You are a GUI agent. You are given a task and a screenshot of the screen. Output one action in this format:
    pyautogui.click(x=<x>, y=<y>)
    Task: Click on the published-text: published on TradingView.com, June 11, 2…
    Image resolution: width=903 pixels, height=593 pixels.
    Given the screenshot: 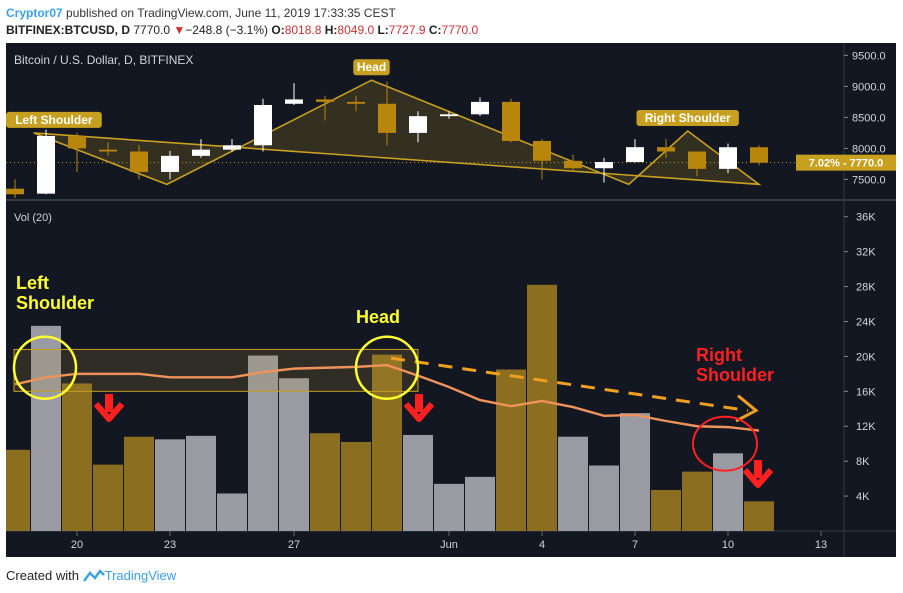 What is the action you would take?
    pyautogui.click(x=231, y=13)
    